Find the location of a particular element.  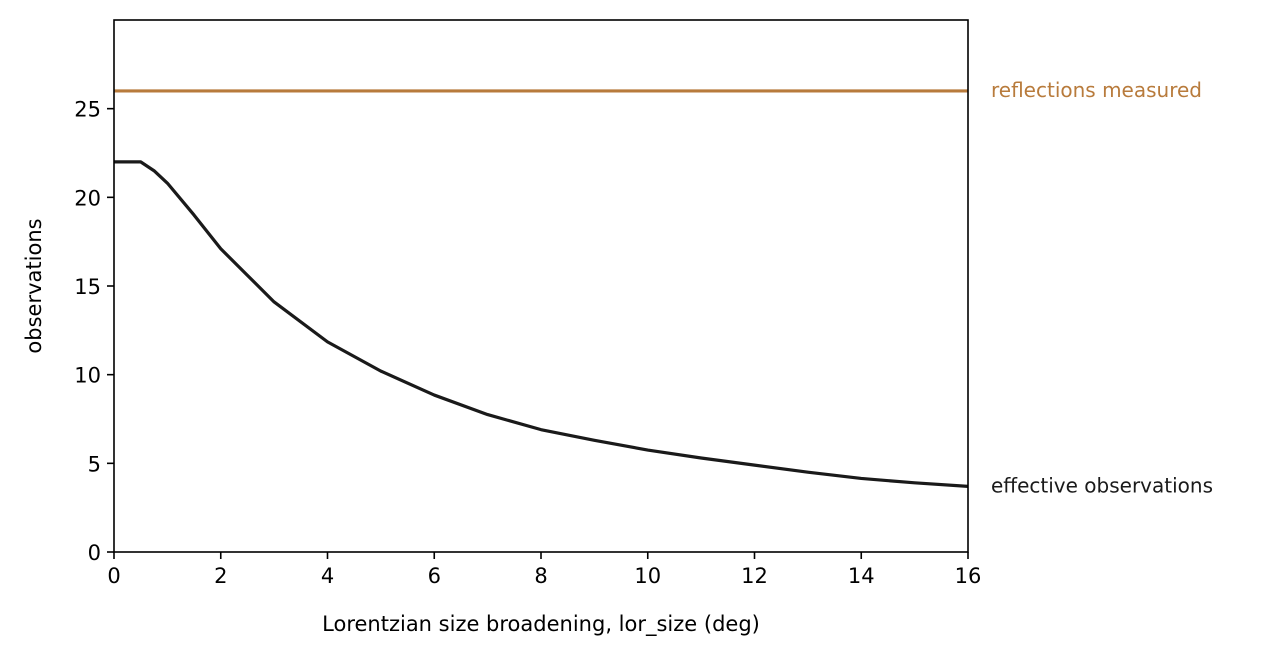

reflections-measured-label: reflections measured is located at coordinates (1096, 90).